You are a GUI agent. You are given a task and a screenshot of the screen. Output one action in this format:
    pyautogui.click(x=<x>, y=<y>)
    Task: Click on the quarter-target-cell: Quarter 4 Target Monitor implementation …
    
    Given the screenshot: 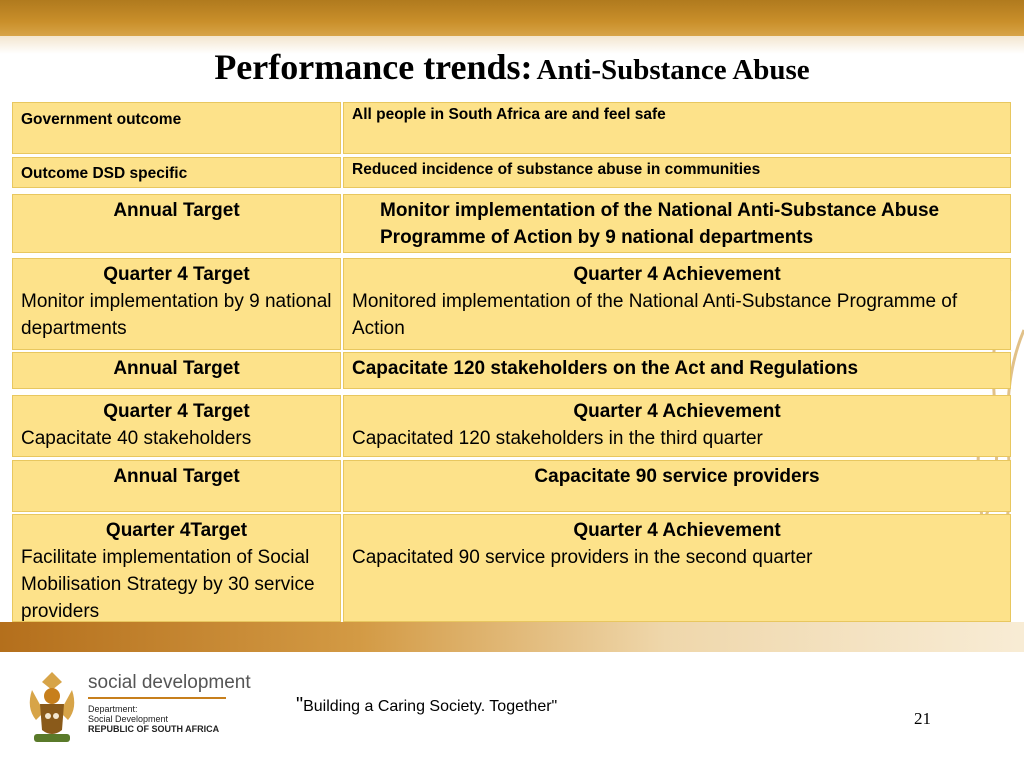 What is the action you would take?
    pyautogui.click(x=176, y=304)
    